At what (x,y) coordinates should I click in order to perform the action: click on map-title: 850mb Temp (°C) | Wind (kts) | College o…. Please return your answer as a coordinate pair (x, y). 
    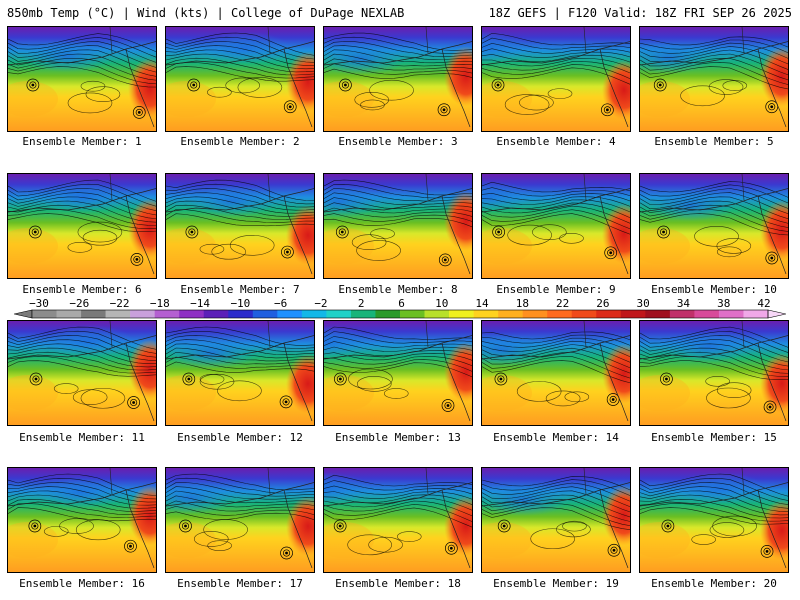
    Looking at the image, I should click on (206, 13).